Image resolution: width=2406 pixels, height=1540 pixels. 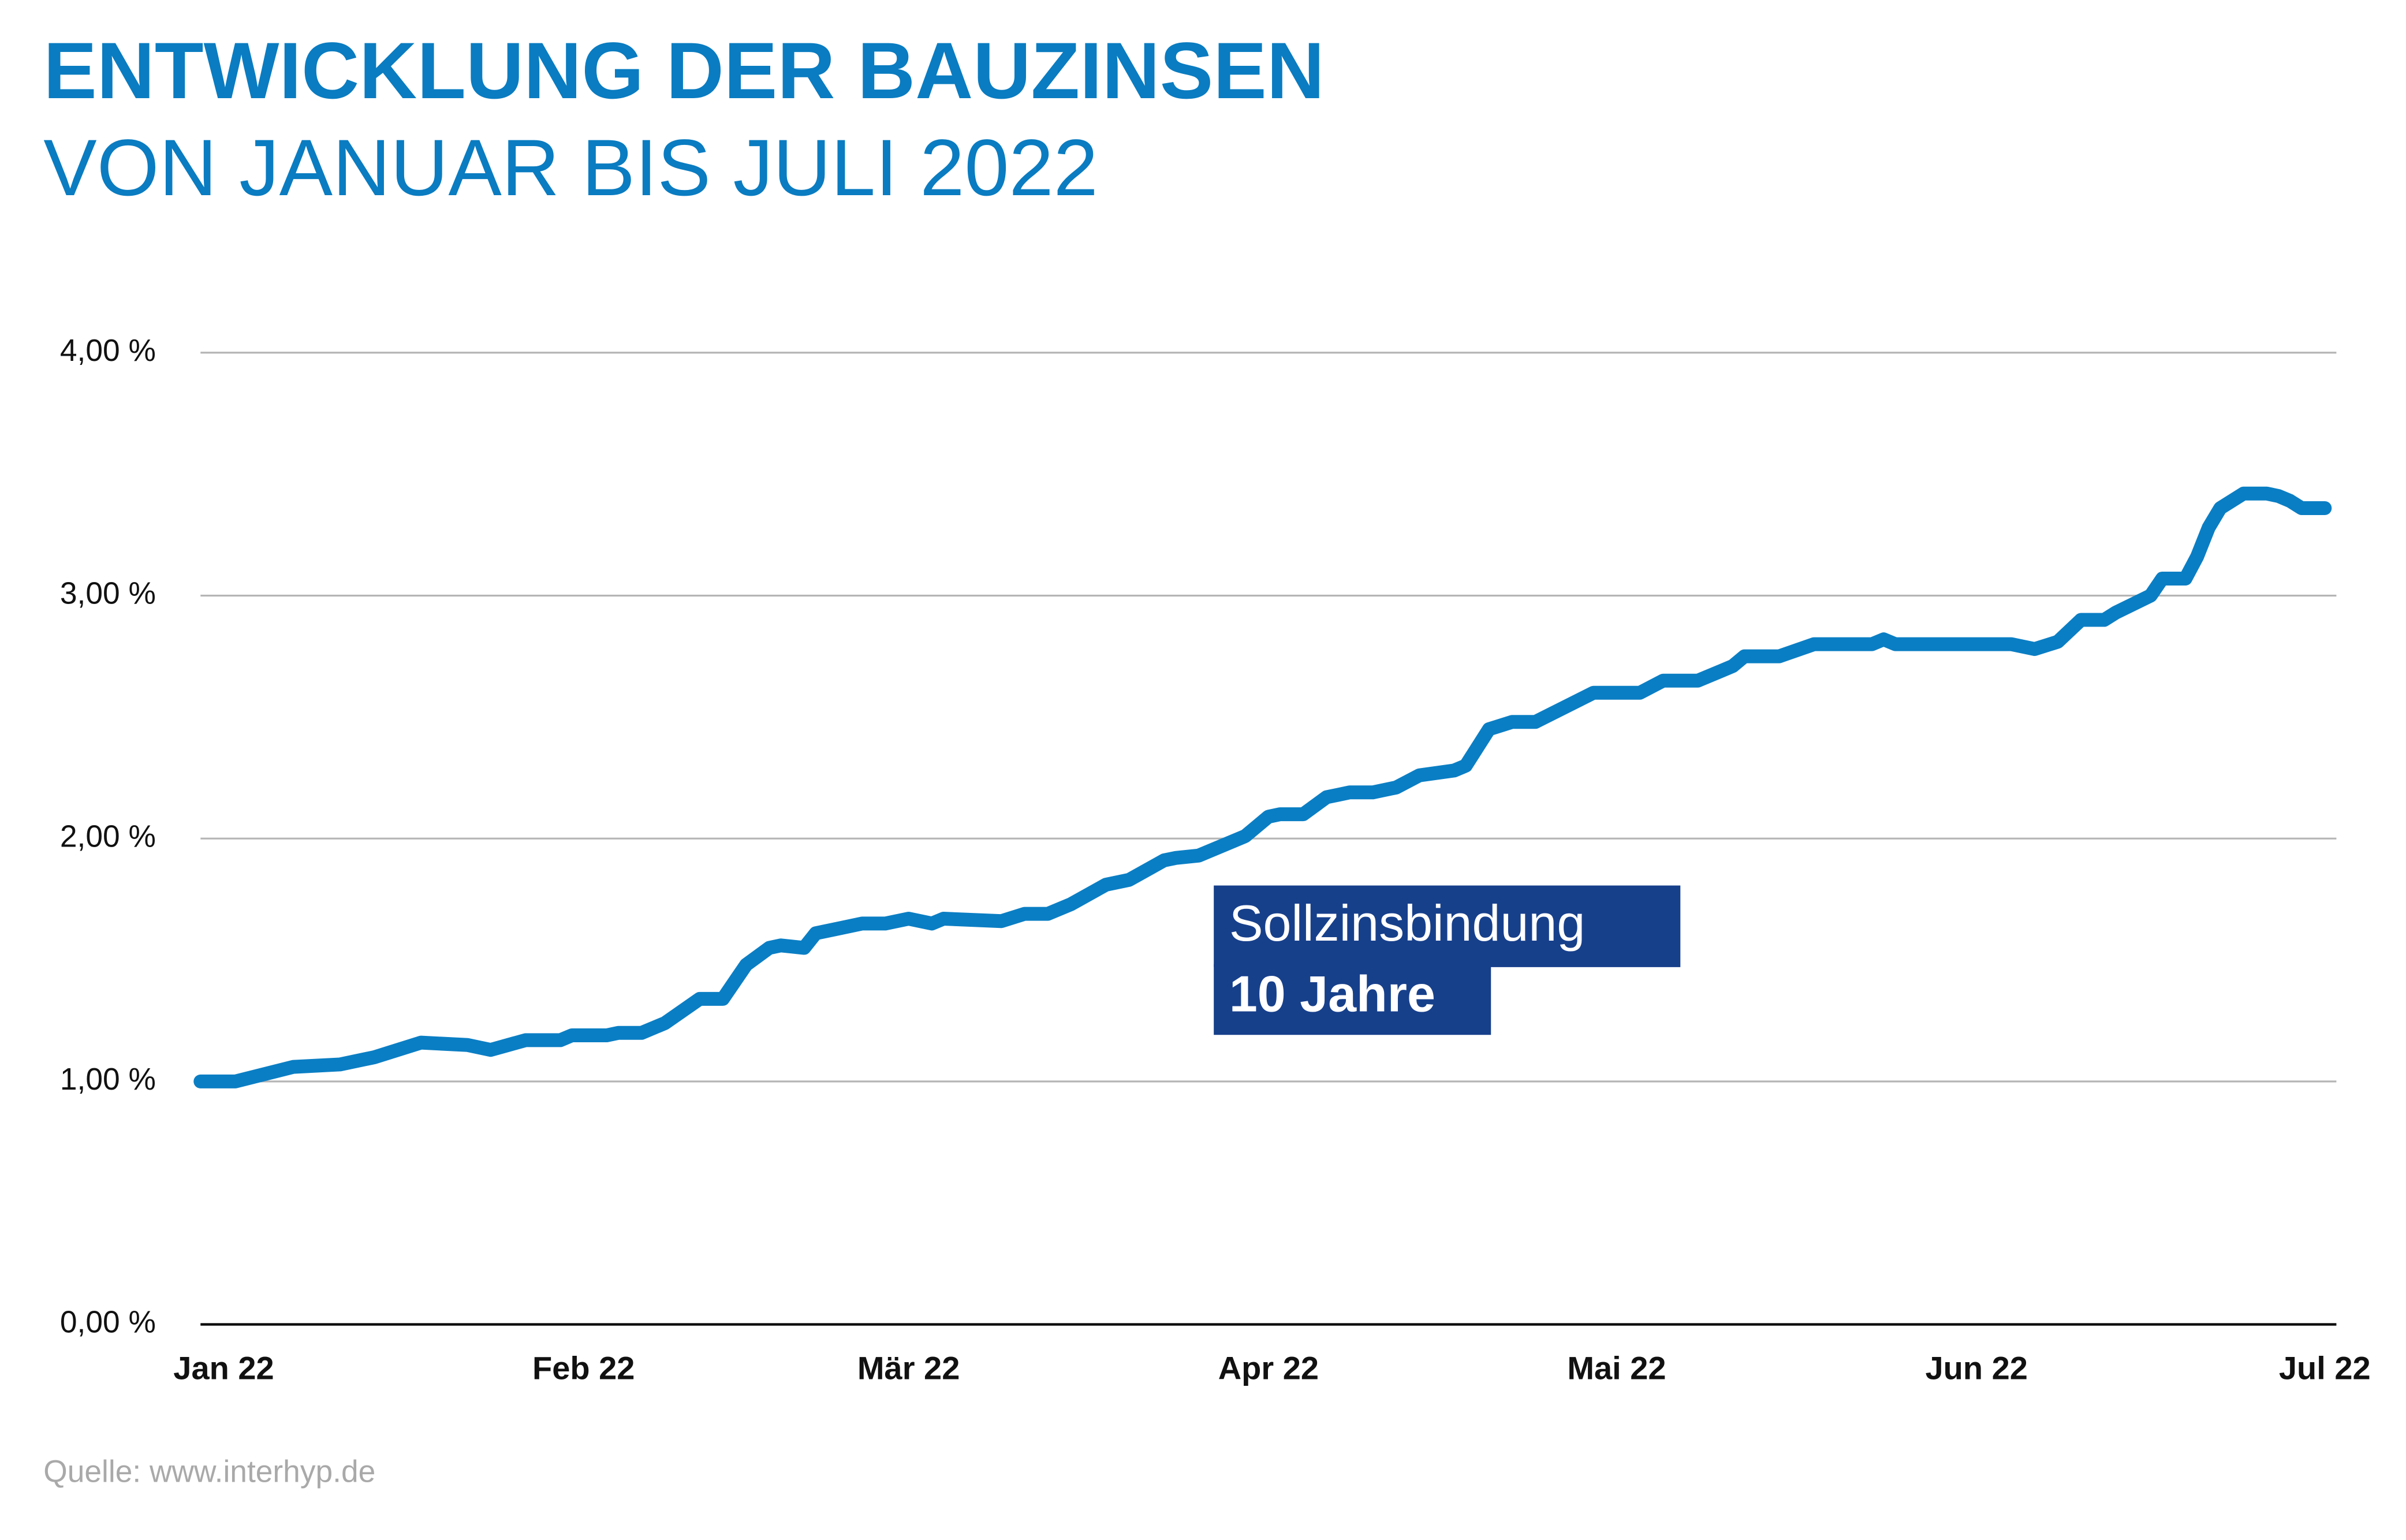 I want to click on y-tick-label: 1,00 %, so click(x=108, y=1080).